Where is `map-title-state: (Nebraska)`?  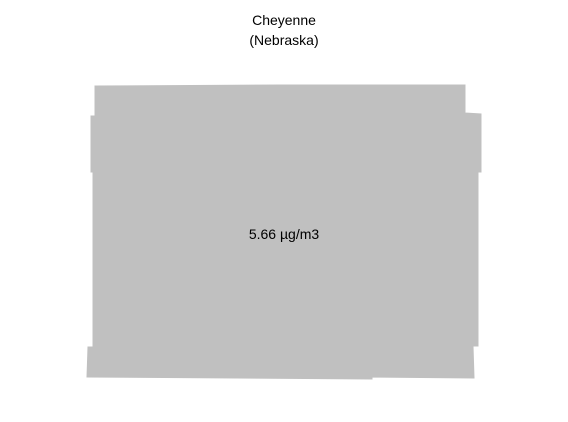
map-title-state: (Nebraska) is located at coordinates (284, 40).